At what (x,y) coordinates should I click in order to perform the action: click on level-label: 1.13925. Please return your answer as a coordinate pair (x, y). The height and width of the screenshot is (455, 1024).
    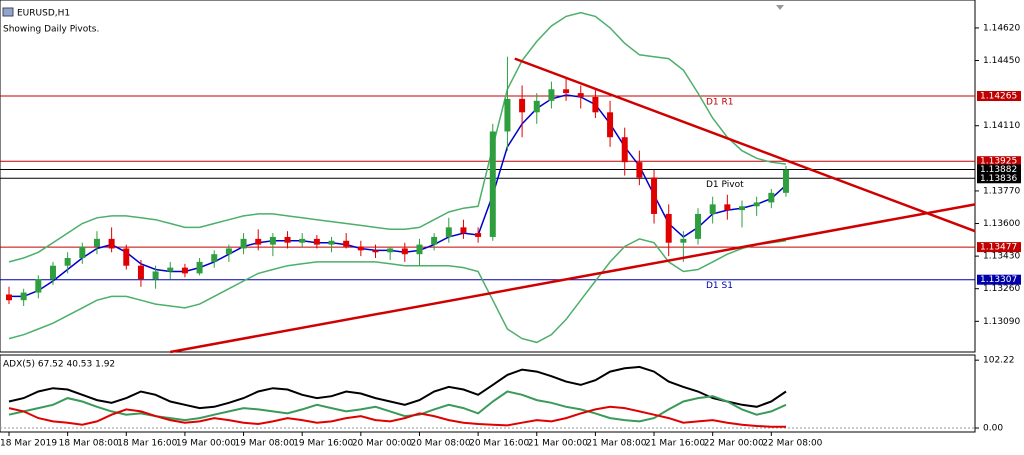
    Looking at the image, I should click on (998, 162).